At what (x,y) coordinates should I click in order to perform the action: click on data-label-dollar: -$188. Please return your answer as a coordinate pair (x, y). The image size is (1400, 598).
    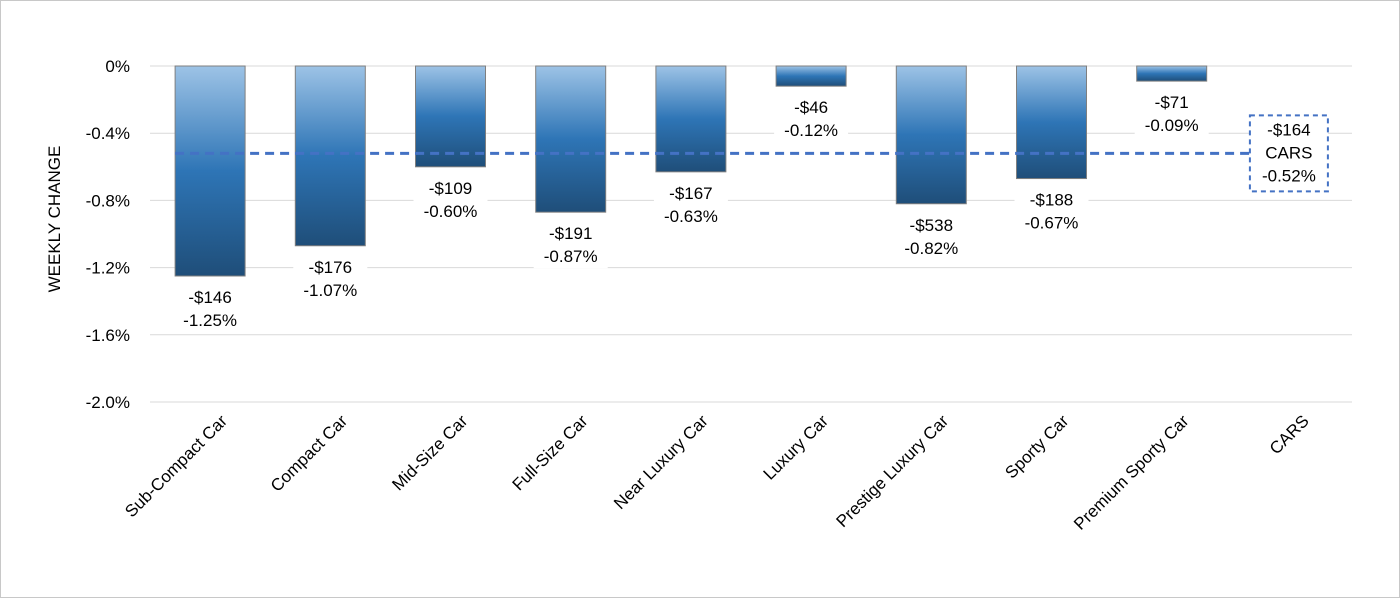
    Looking at the image, I should click on (1051, 200).